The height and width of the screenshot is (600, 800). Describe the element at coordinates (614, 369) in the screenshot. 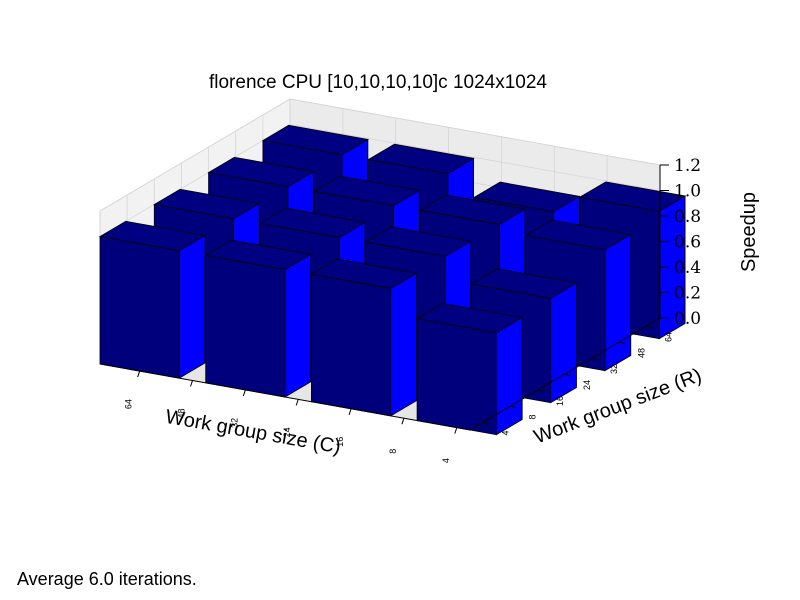

I see `y-tick-label: 32` at that location.